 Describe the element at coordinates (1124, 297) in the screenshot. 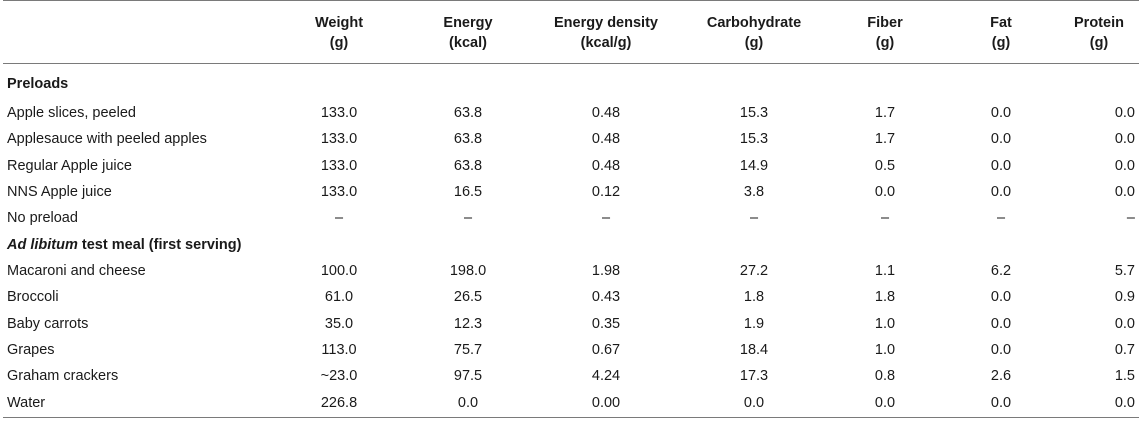

I see `table-cell: 0.9` at that location.